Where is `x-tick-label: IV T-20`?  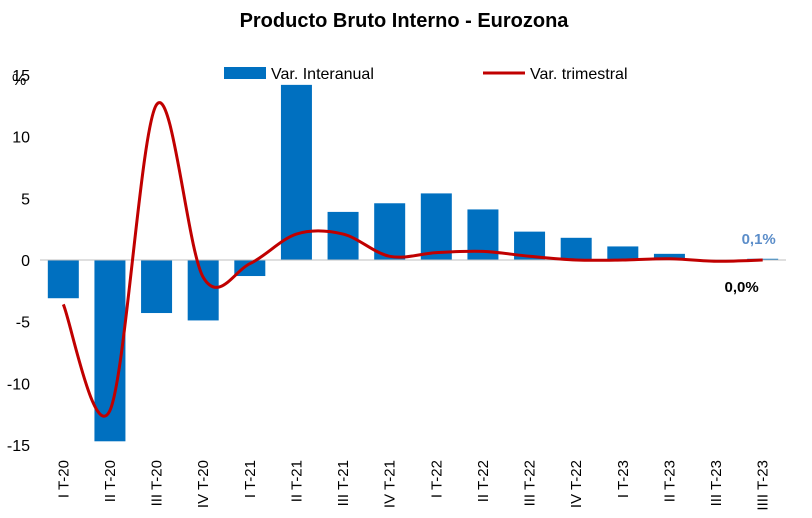
x-tick-label: IV T-20 is located at coordinates (203, 484).